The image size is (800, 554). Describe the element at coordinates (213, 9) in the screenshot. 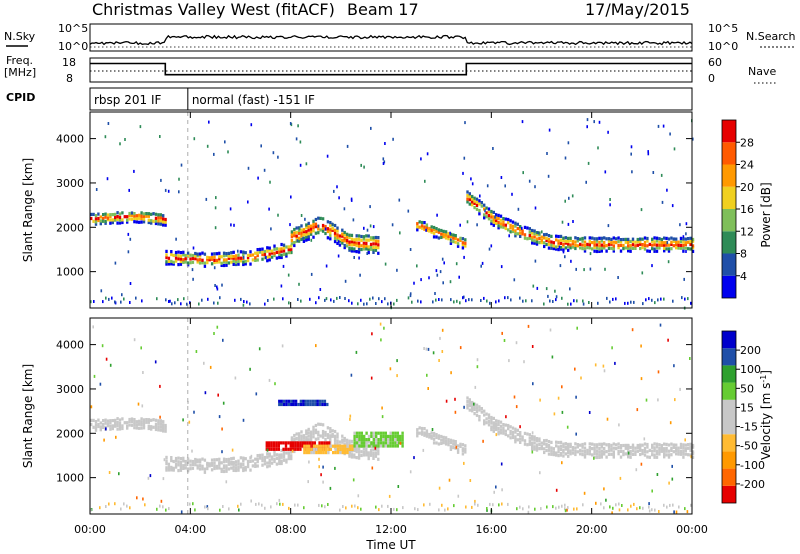

I see `plot-title: Christmas Valley West (fitACF)` at that location.